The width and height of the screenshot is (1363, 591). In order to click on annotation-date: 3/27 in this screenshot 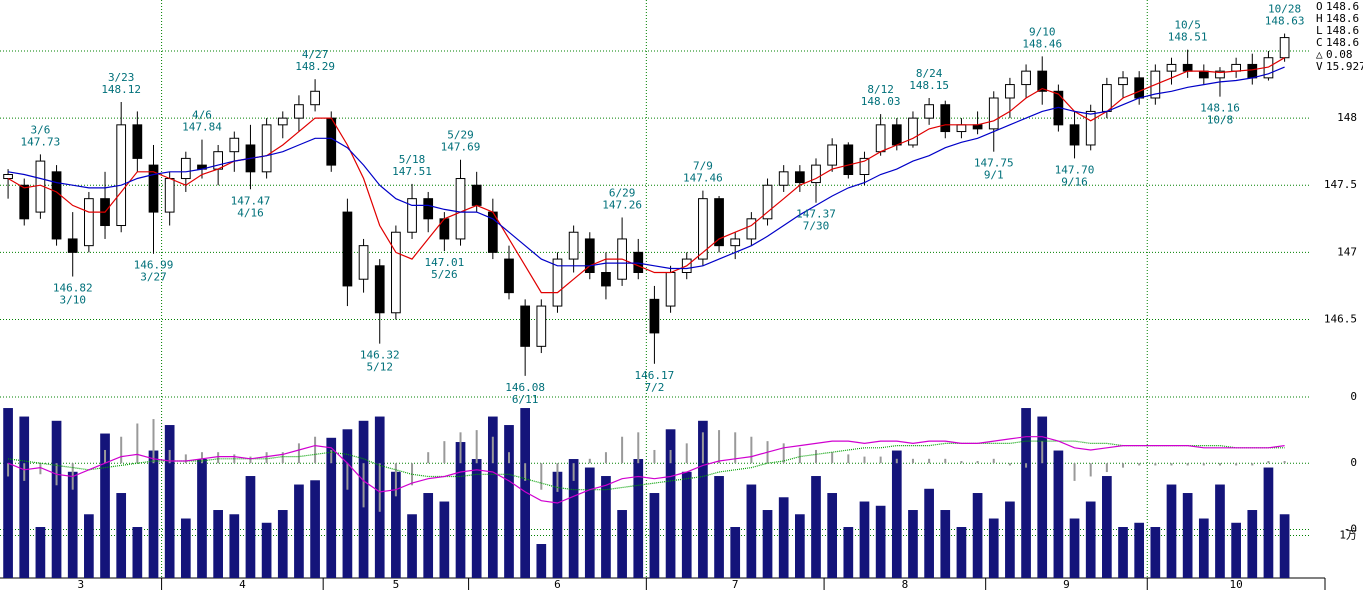, I will do `click(153, 277)`.